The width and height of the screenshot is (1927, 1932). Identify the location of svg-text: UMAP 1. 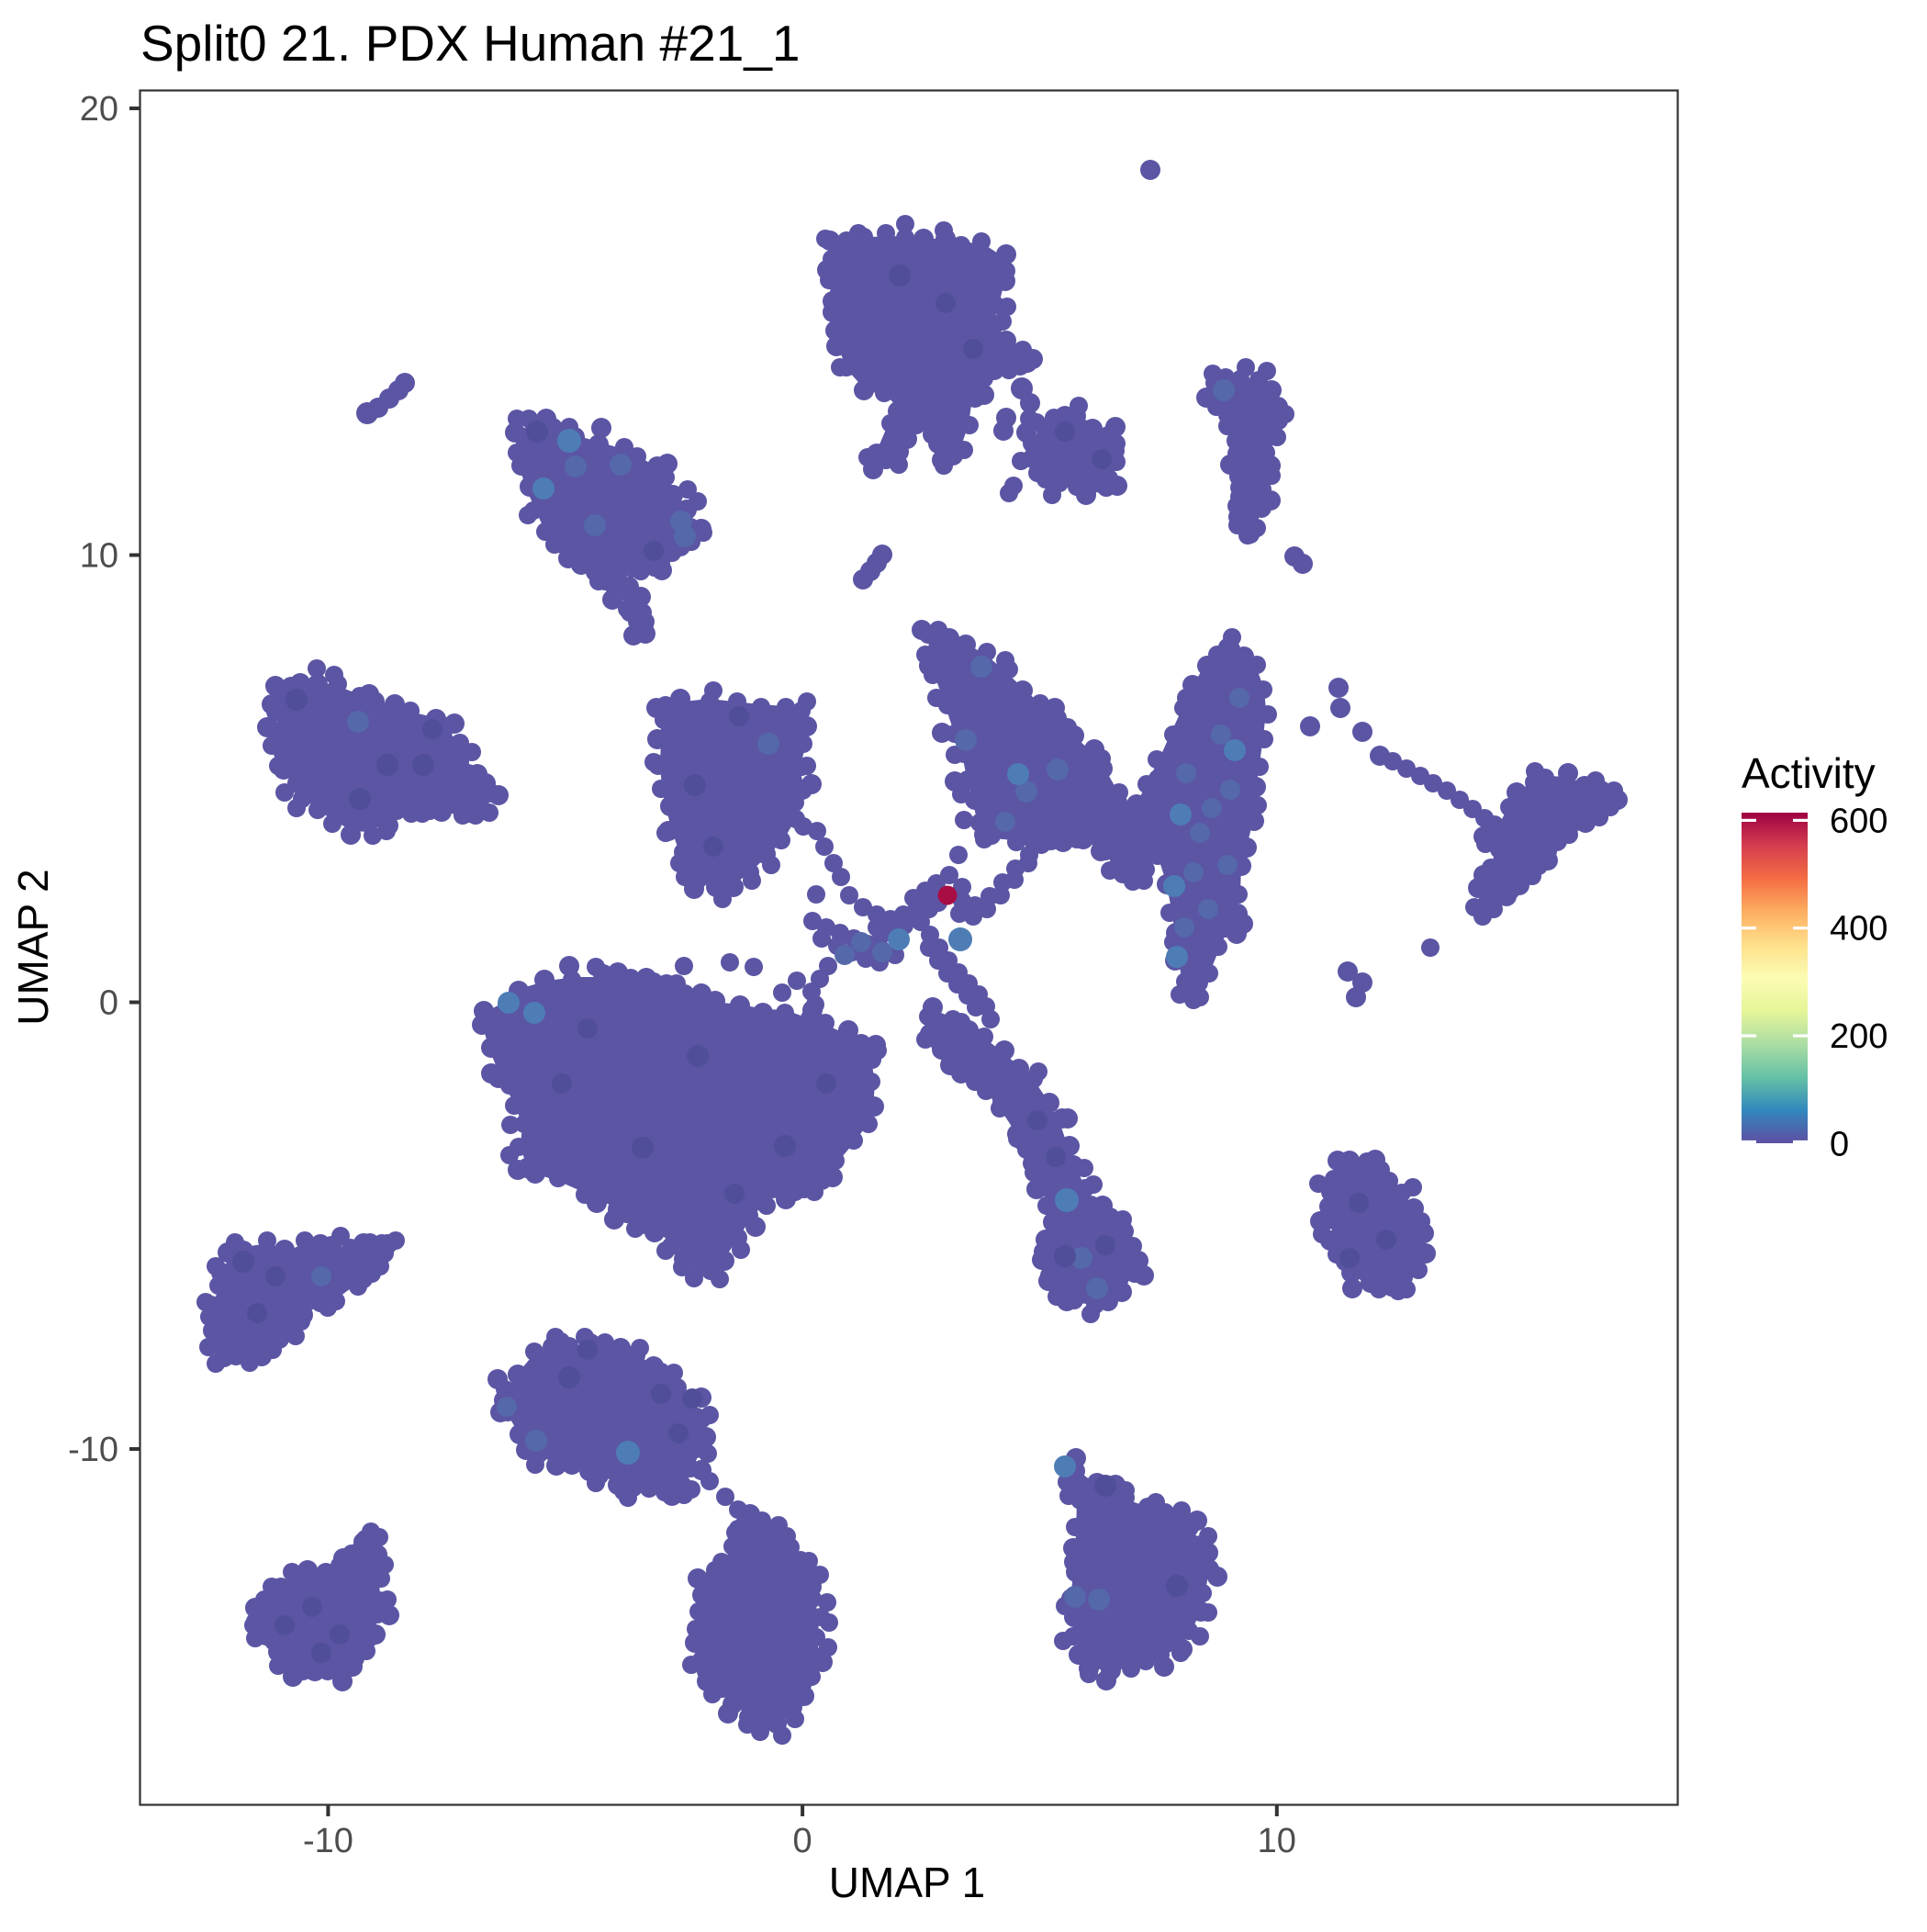
(907, 1882).